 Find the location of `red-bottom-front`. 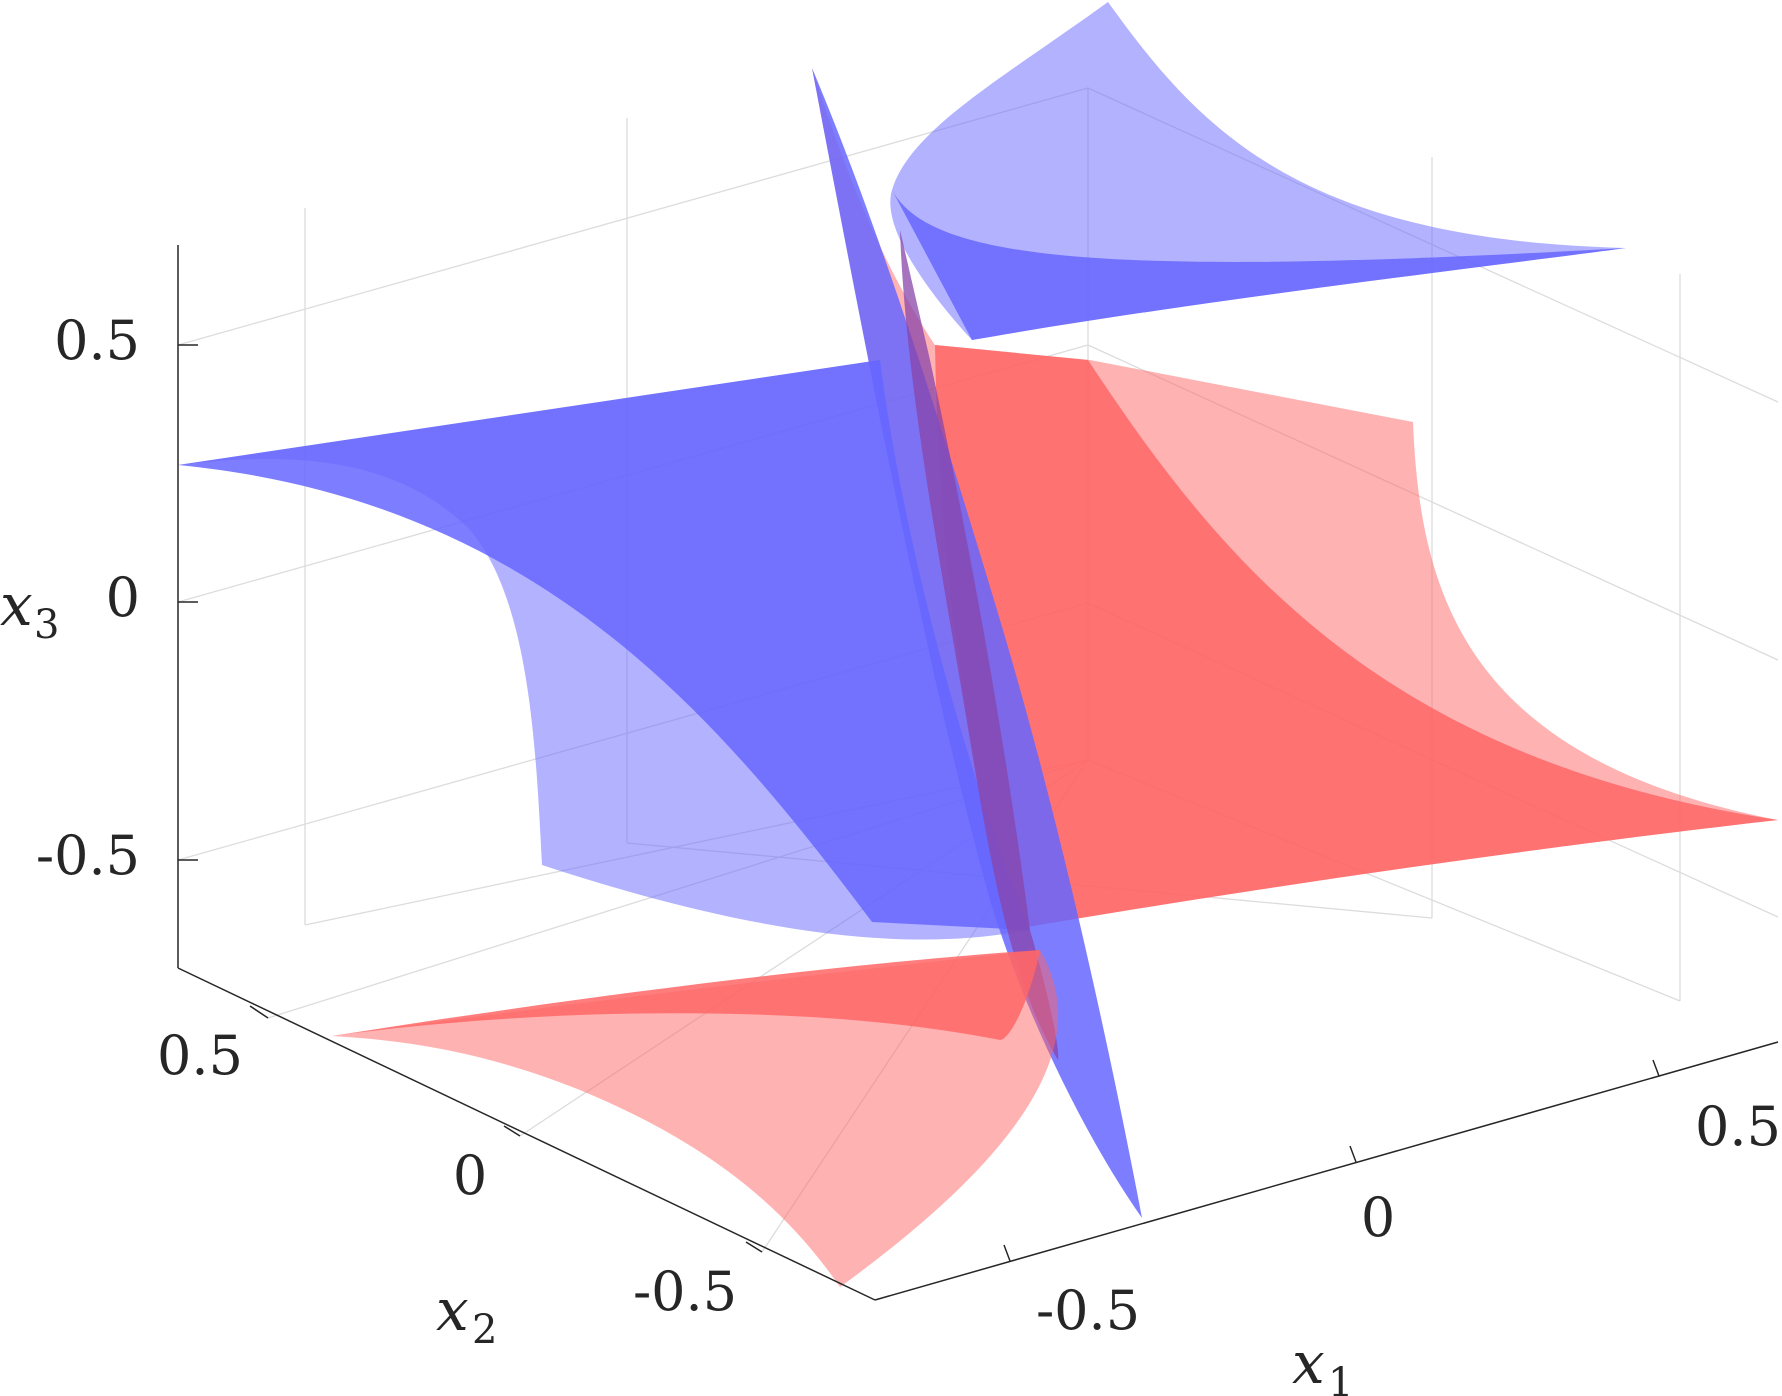

red-bottom-front is located at coordinates (686, 995).